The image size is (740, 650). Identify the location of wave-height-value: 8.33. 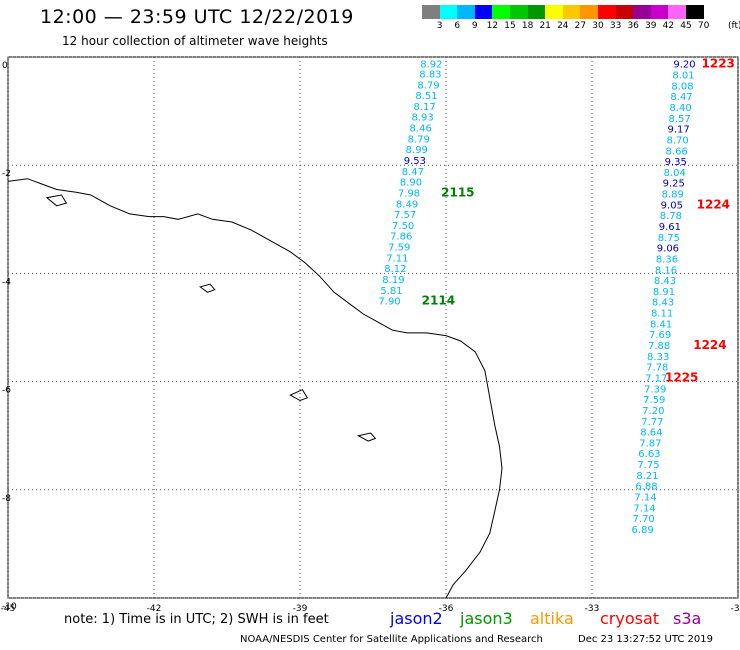
(658, 357).